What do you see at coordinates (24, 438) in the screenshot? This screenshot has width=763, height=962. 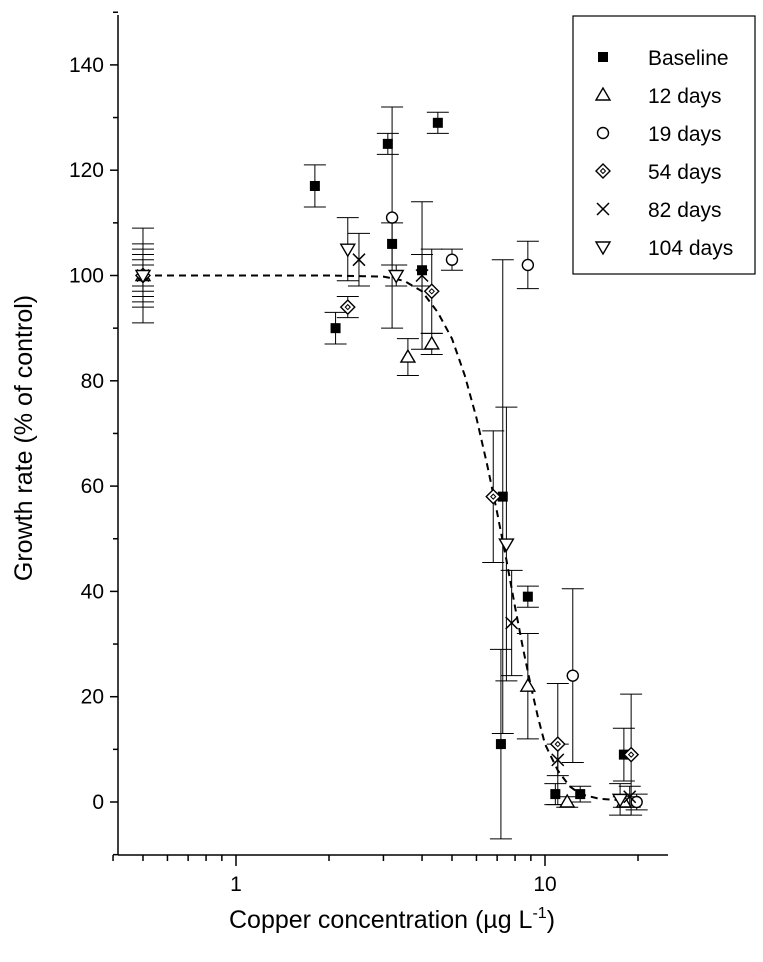 I see `y-axis-title: Growth rate (% of control)` at bounding box center [24, 438].